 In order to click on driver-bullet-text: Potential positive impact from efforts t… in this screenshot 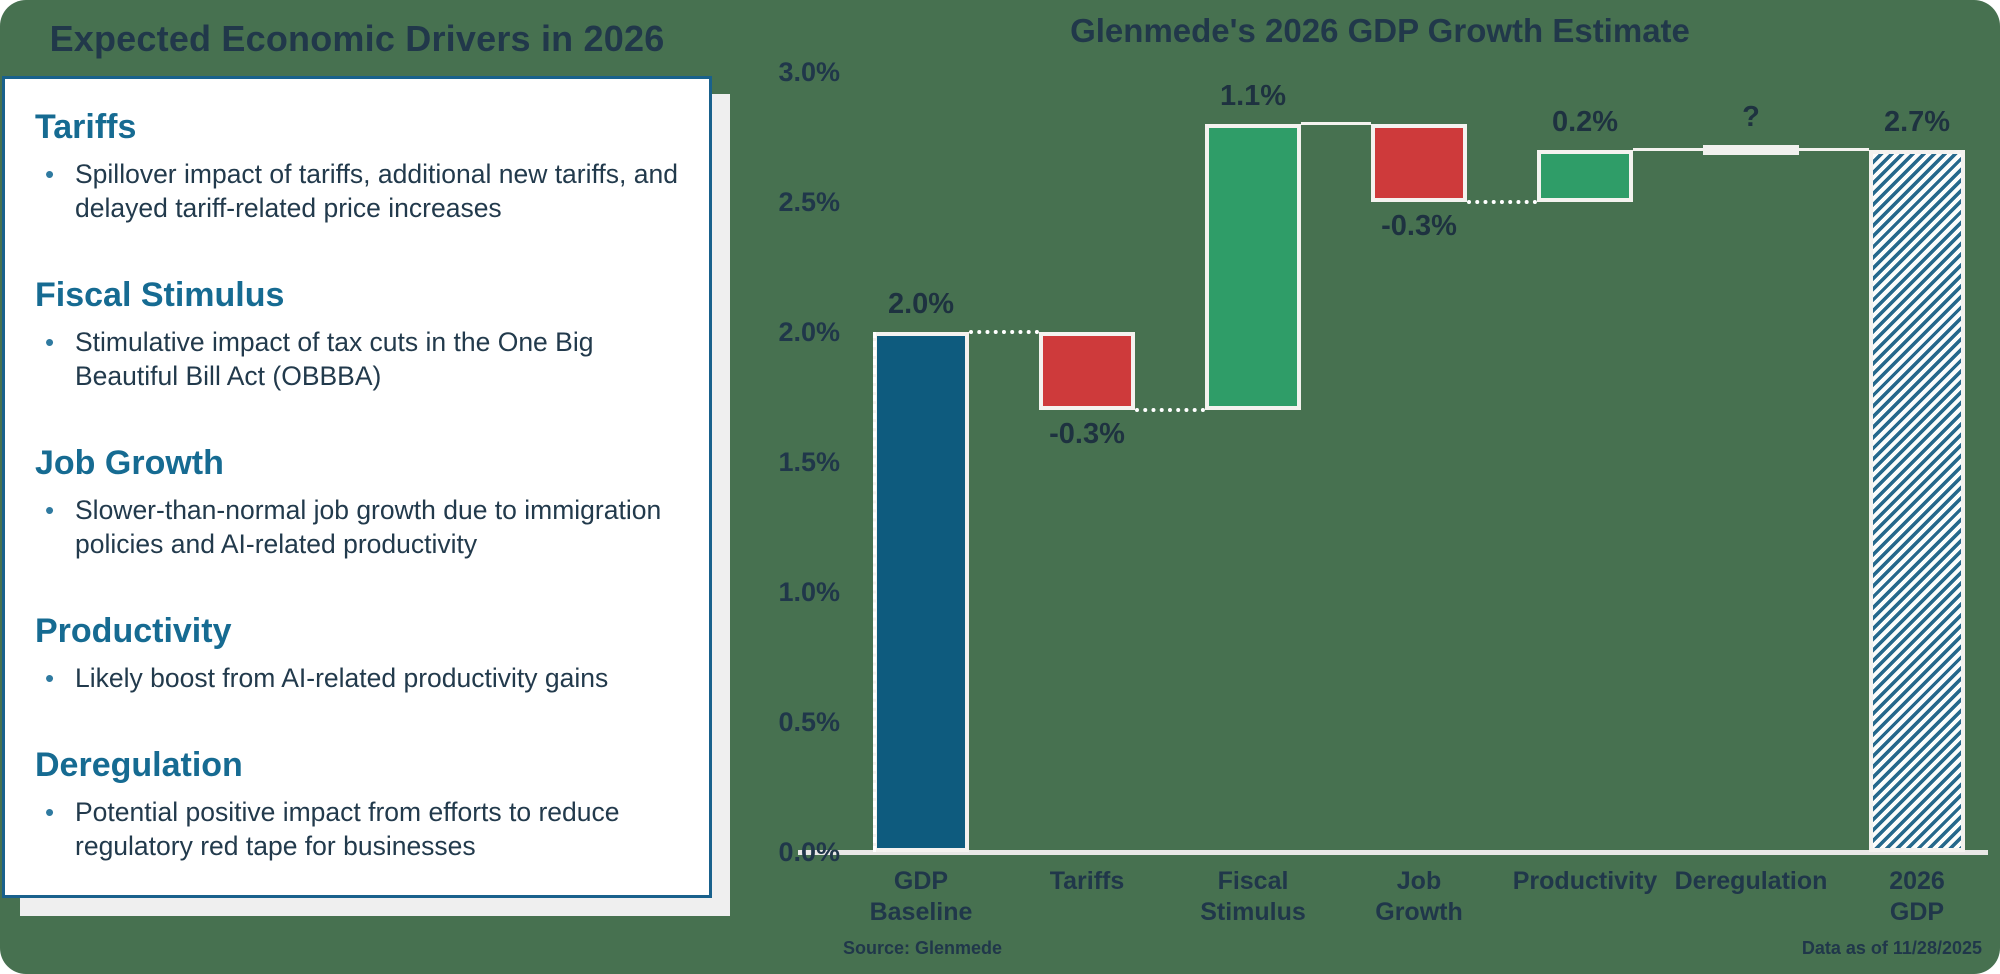, I will do `click(347, 829)`.